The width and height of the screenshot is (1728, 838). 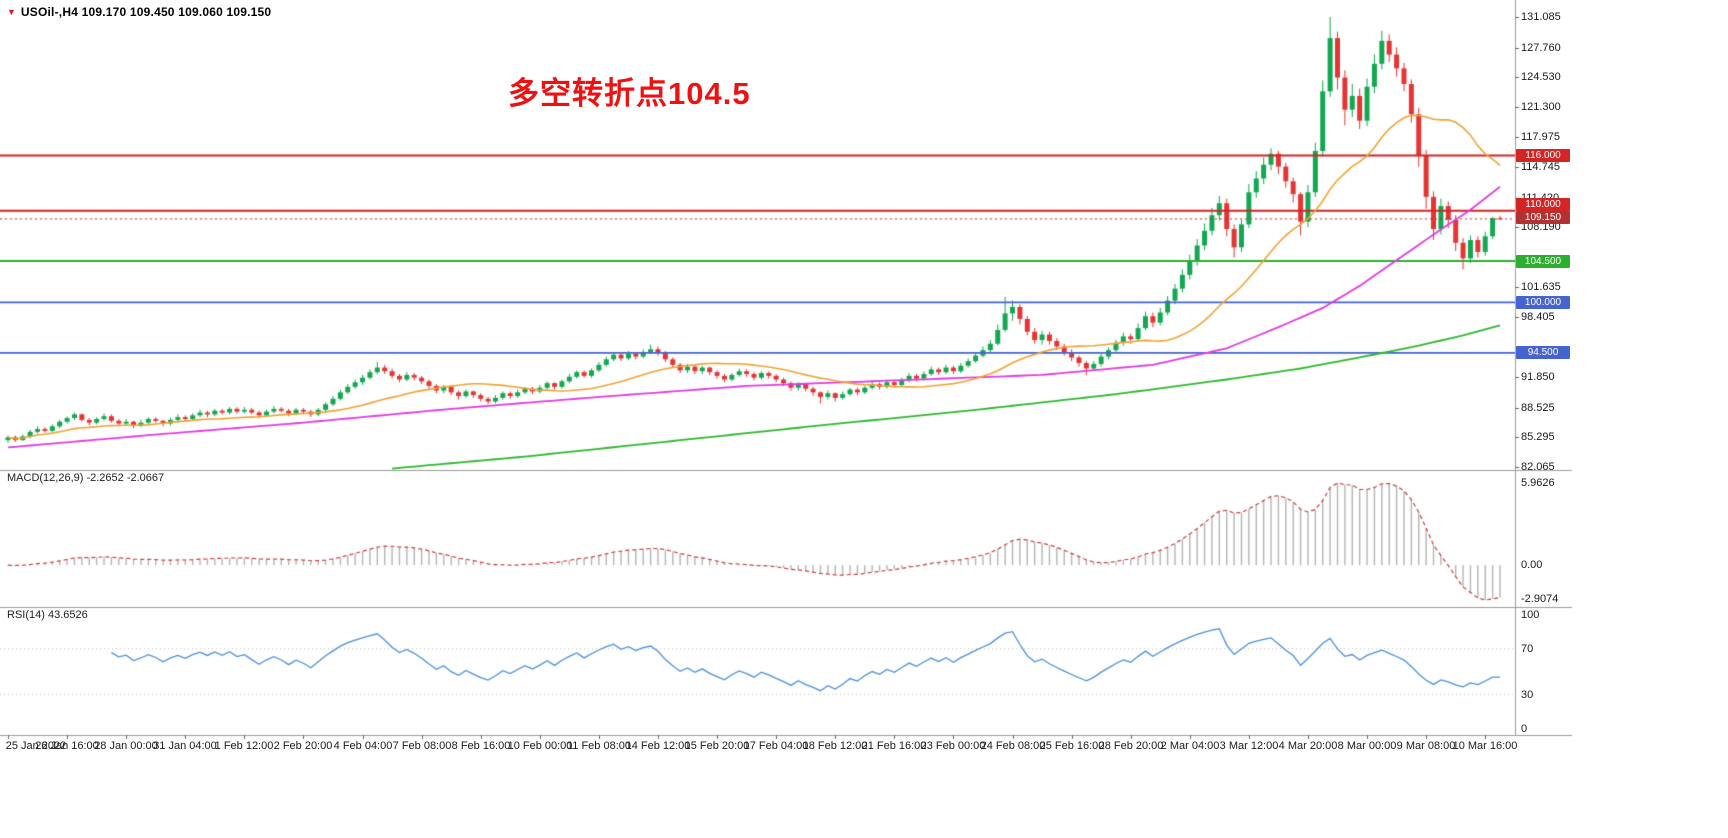 I want to click on price-axis-label: 114.745, so click(x=1540, y=167).